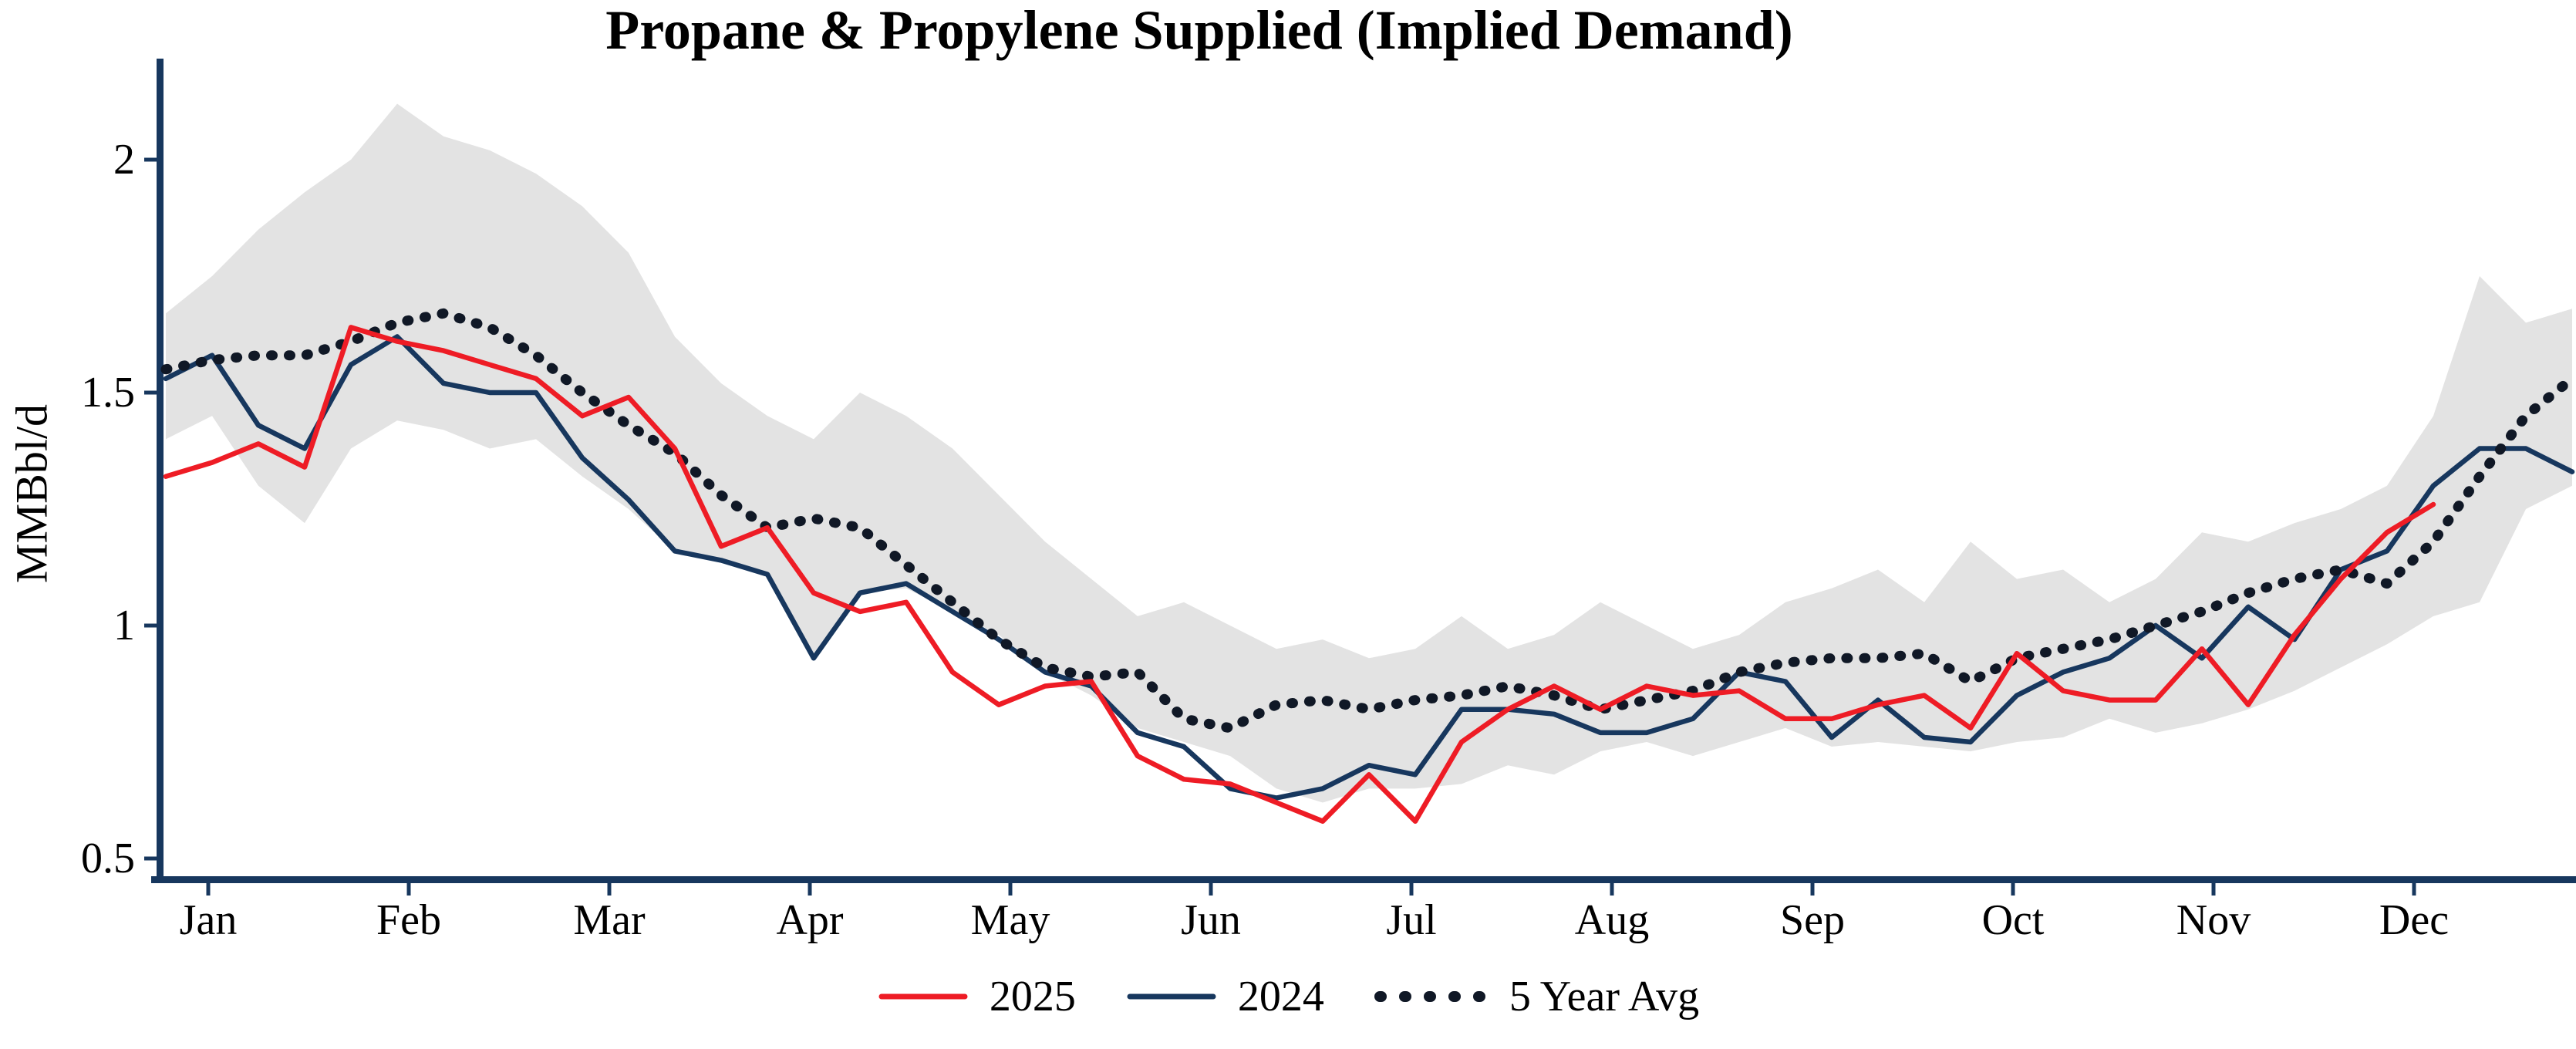 This screenshot has height=1049, width=2576. What do you see at coordinates (2213, 920) in the screenshot?
I see `x-tick-label: Nov` at bounding box center [2213, 920].